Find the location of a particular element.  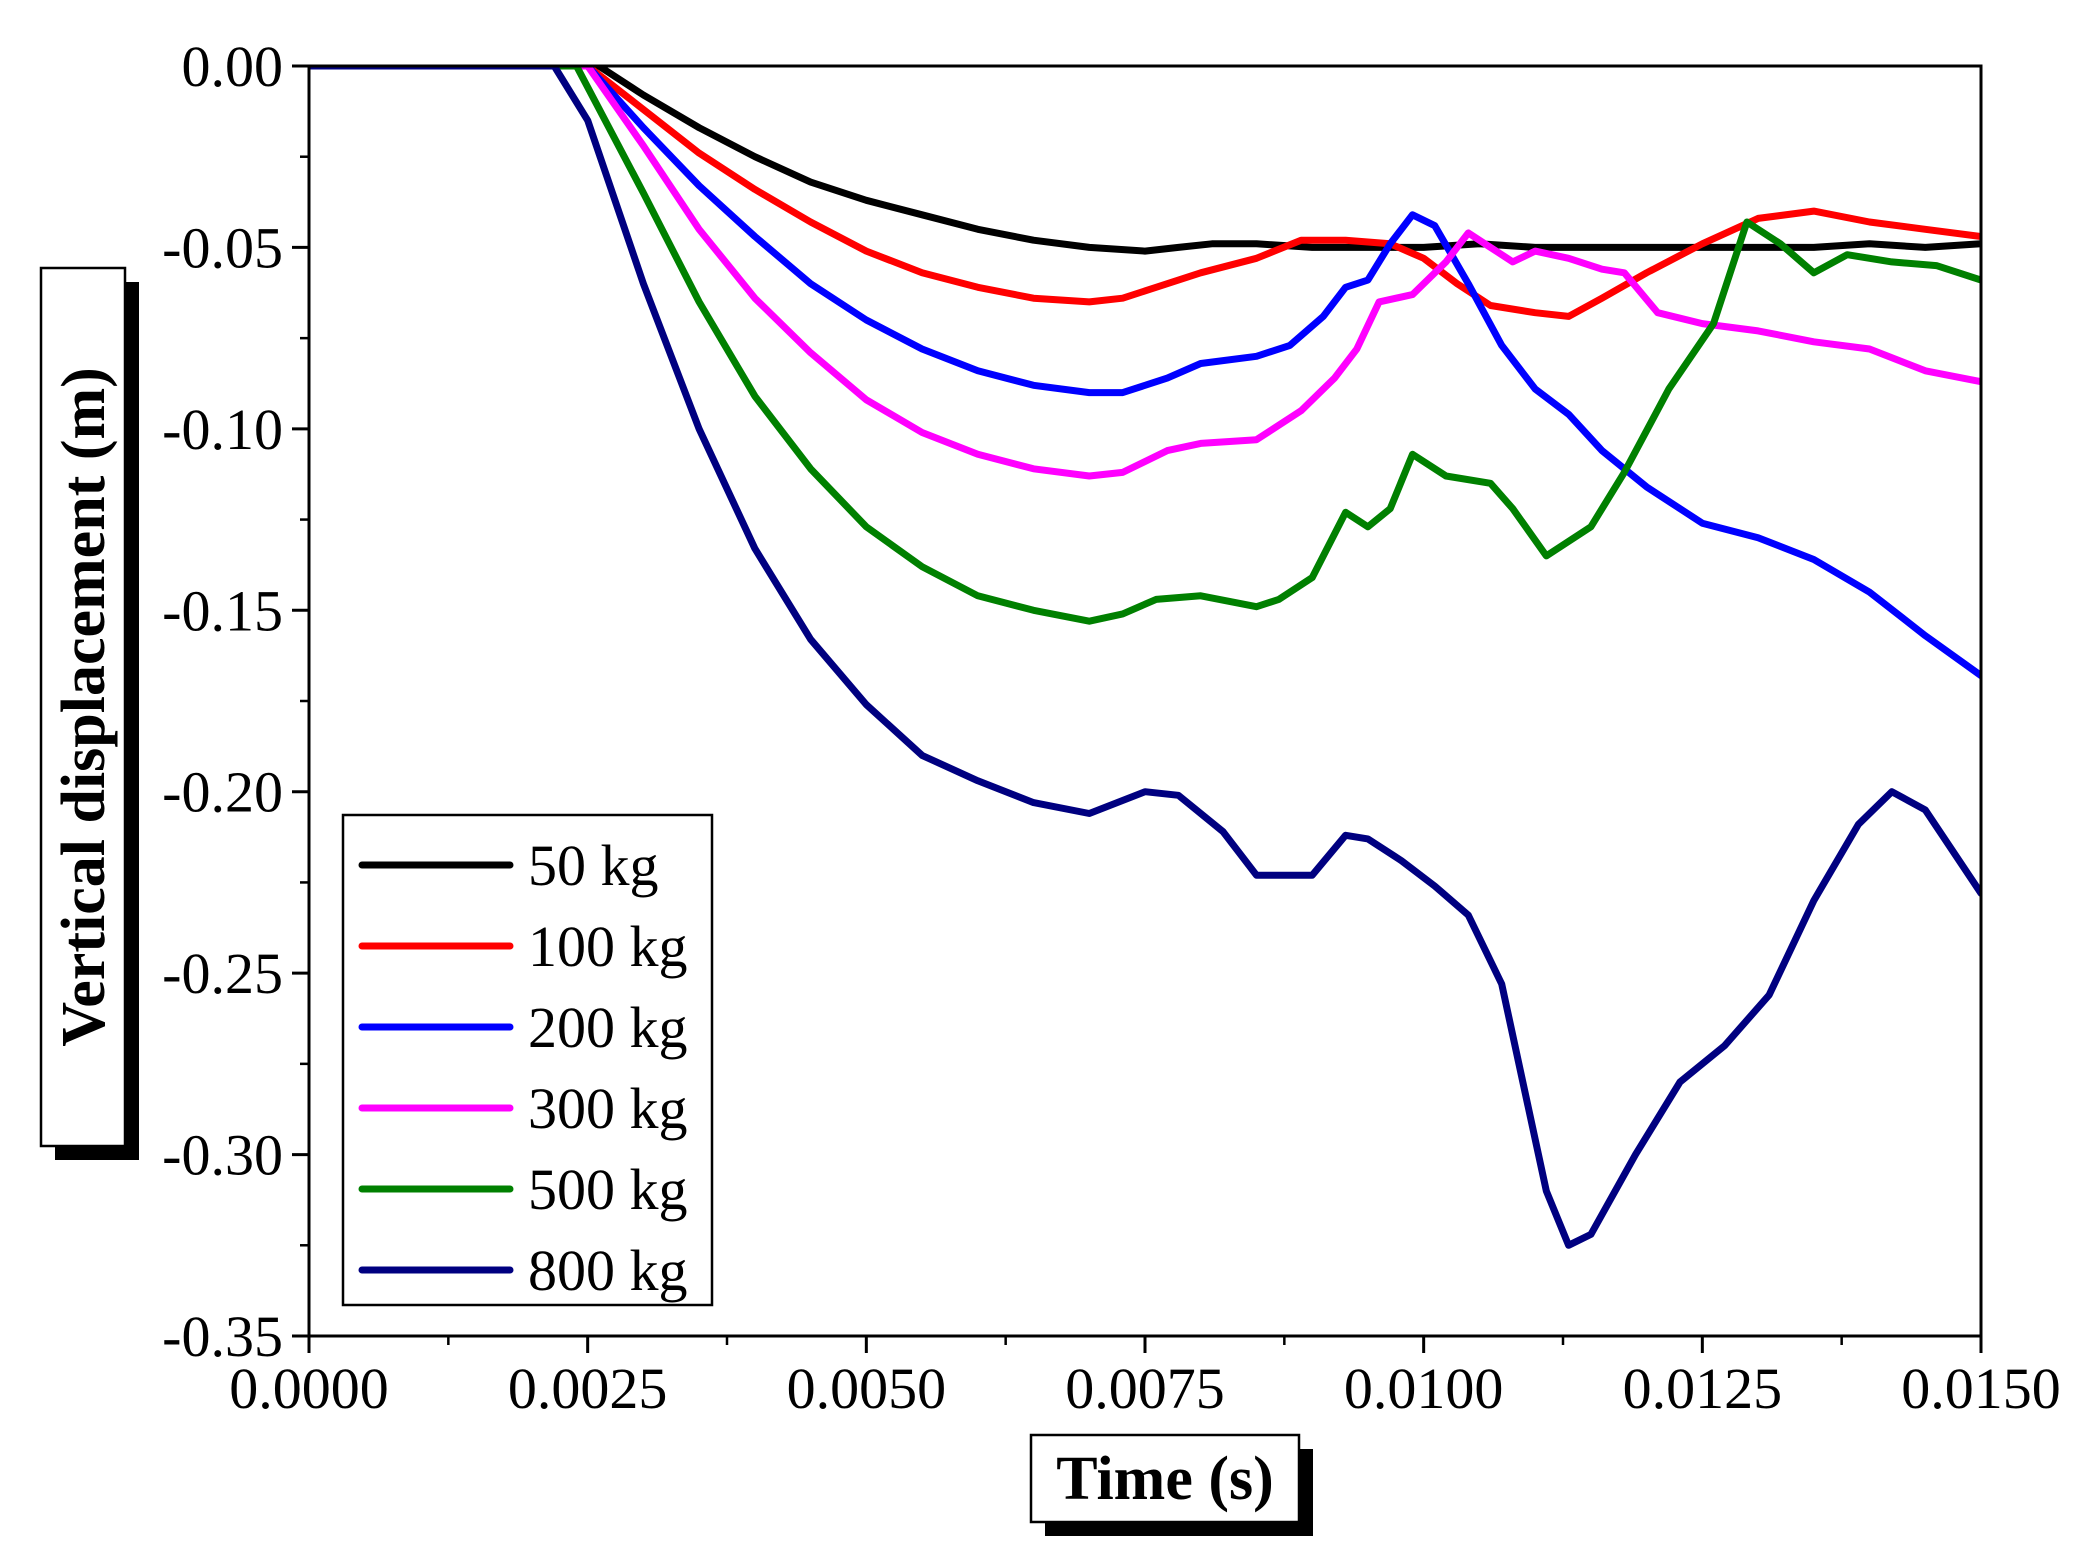

y-axis-title-box is located at coordinates (83, 707).